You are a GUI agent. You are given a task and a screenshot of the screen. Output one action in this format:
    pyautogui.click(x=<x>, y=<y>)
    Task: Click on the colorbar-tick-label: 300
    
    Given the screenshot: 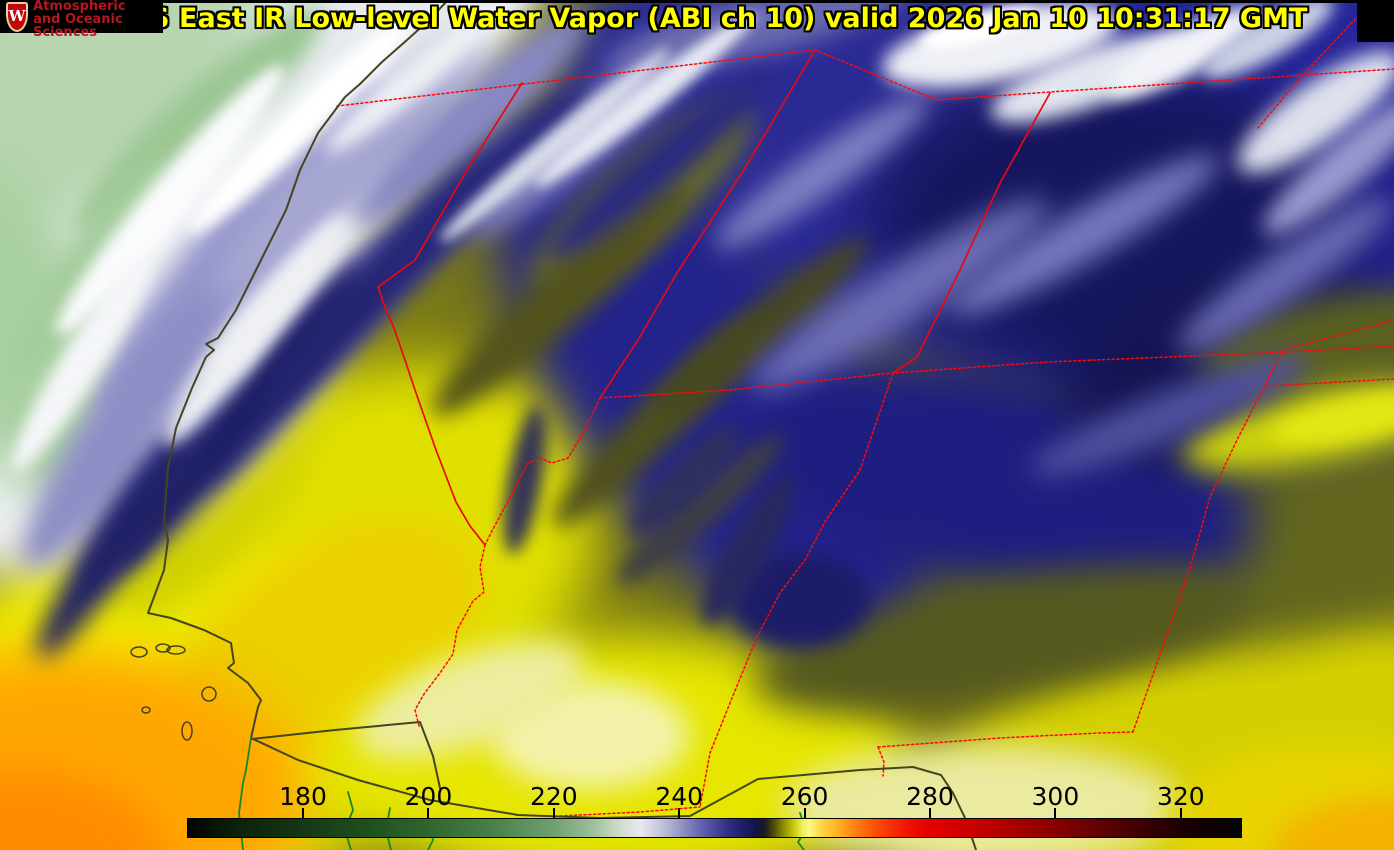 What is the action you would take?
    pyautogui.click(x=1055, y=796)
    